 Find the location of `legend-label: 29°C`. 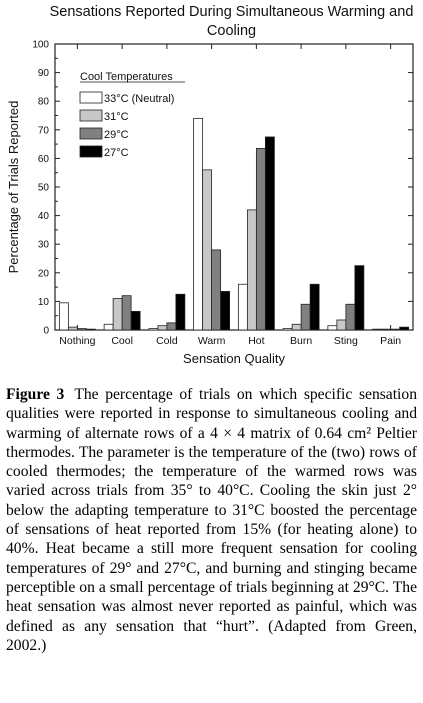

legend-label: 29°C is located at coordinates (116, 135).